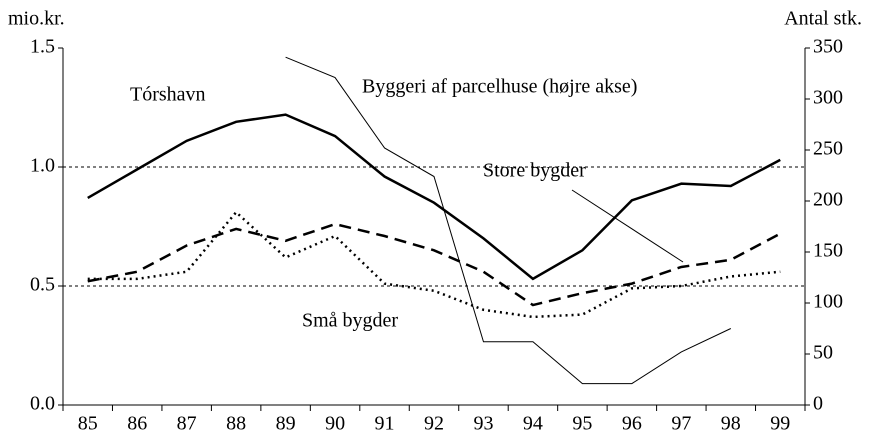  I want to click on x-tick-label: 87, so click(187, 424).